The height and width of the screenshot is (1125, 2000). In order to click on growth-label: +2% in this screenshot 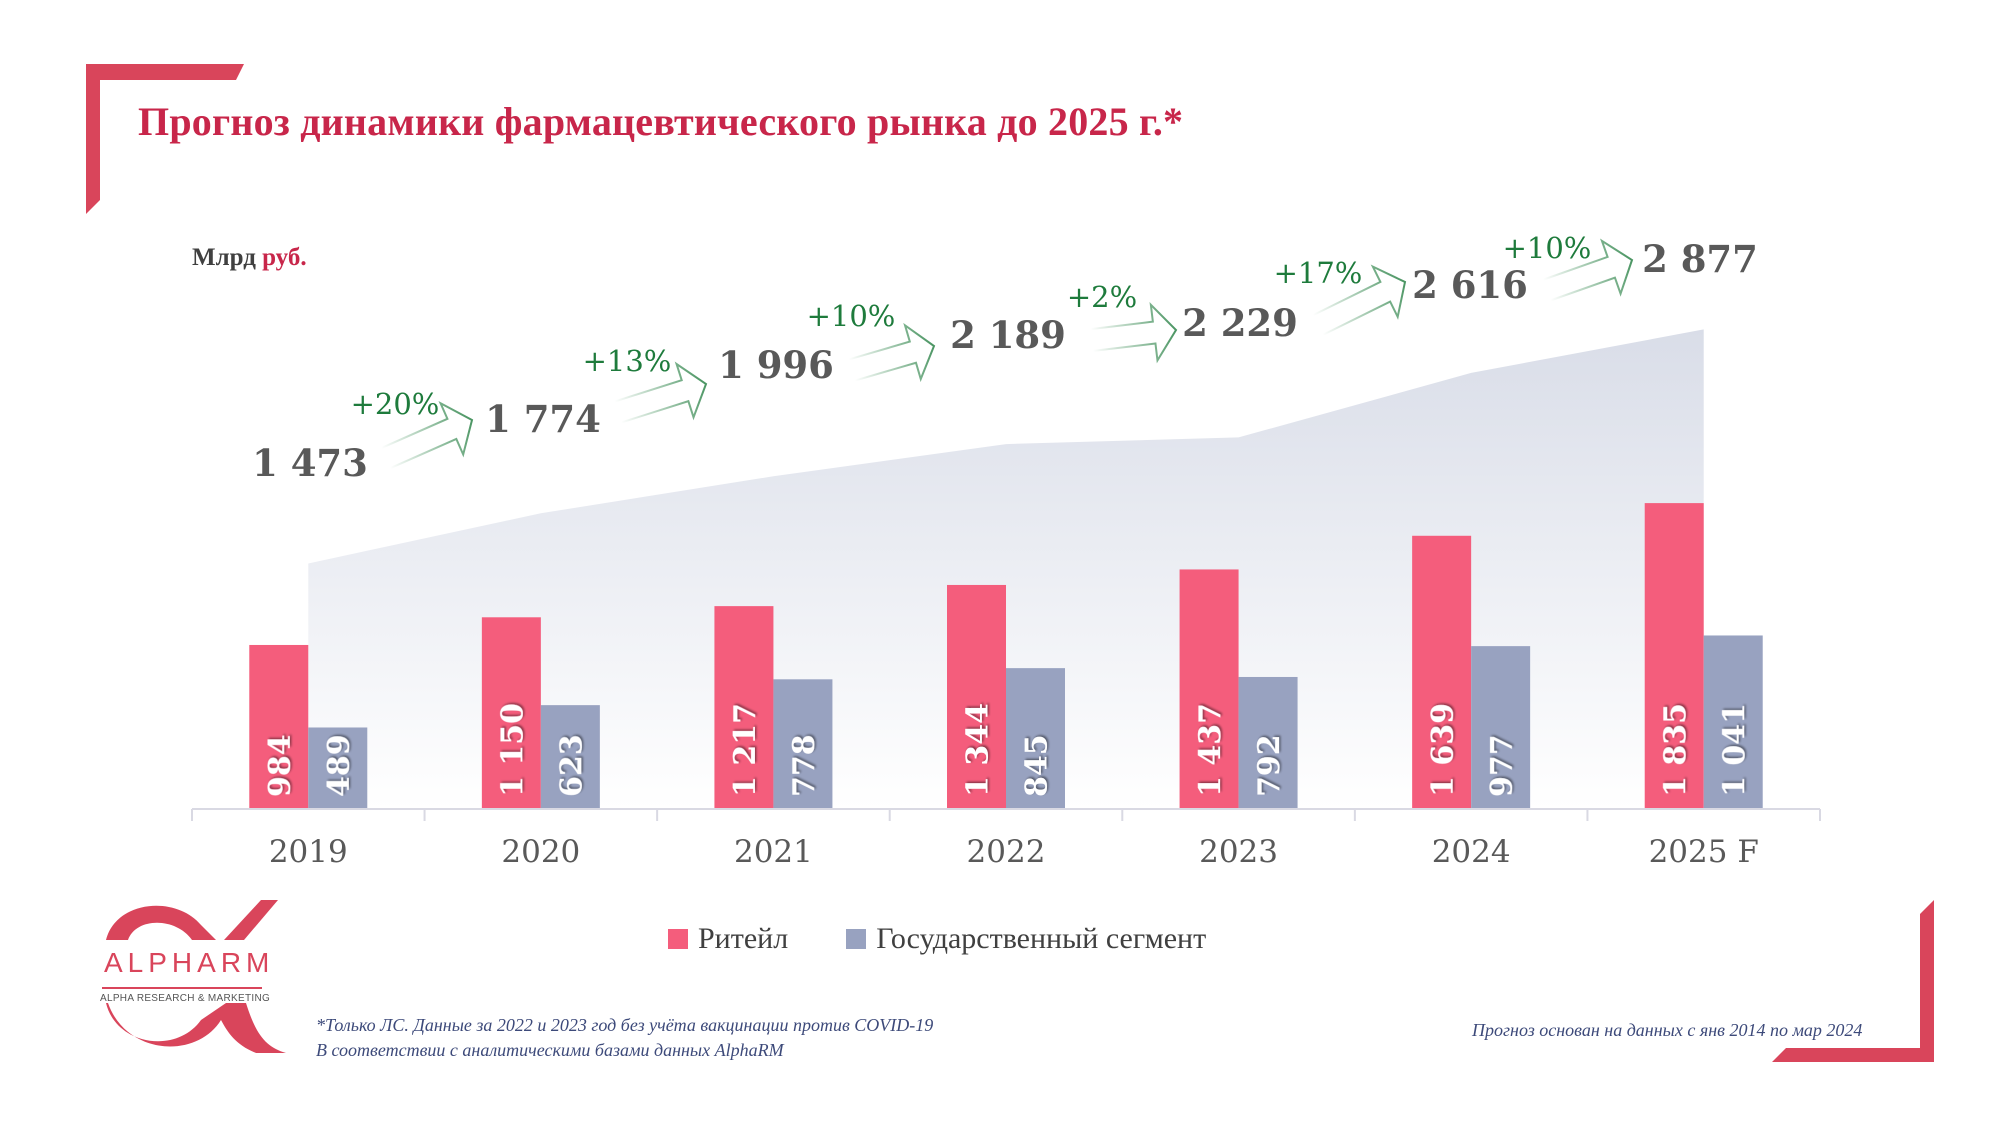, I will do `click(1102, 297)`.